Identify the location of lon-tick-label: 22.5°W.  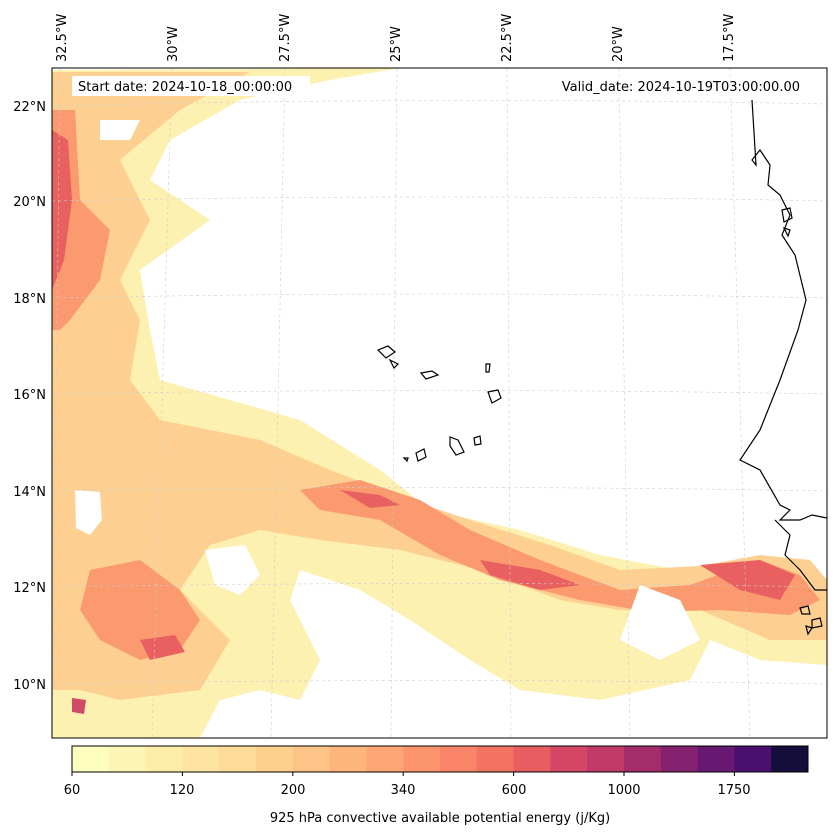
(507, 38).